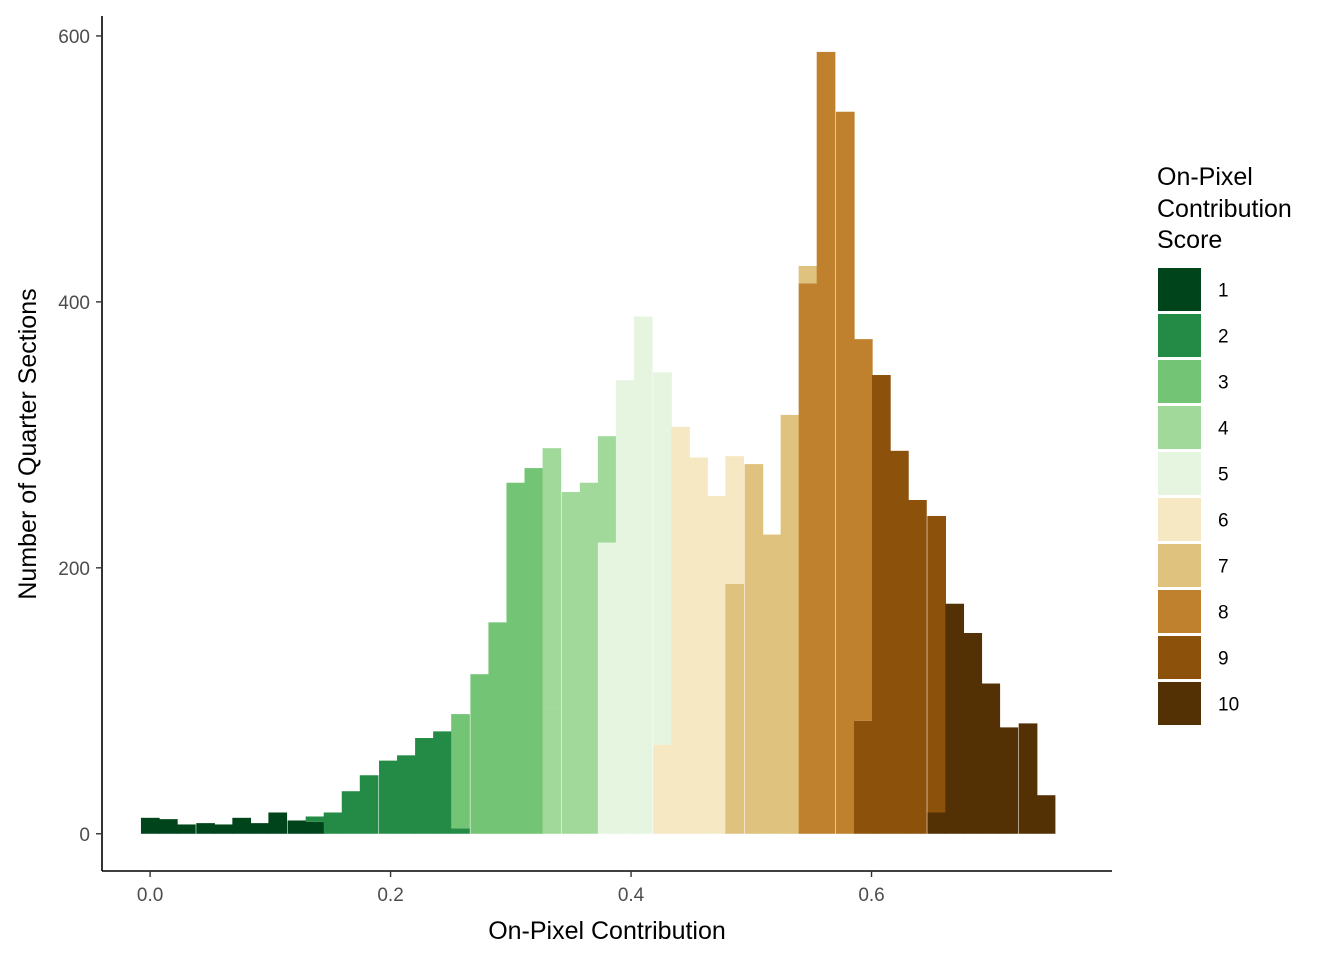 This screenshot has height=960, width=1344. I want to click on legend-title-line-1: On-Pixel, so click(1205, 177).